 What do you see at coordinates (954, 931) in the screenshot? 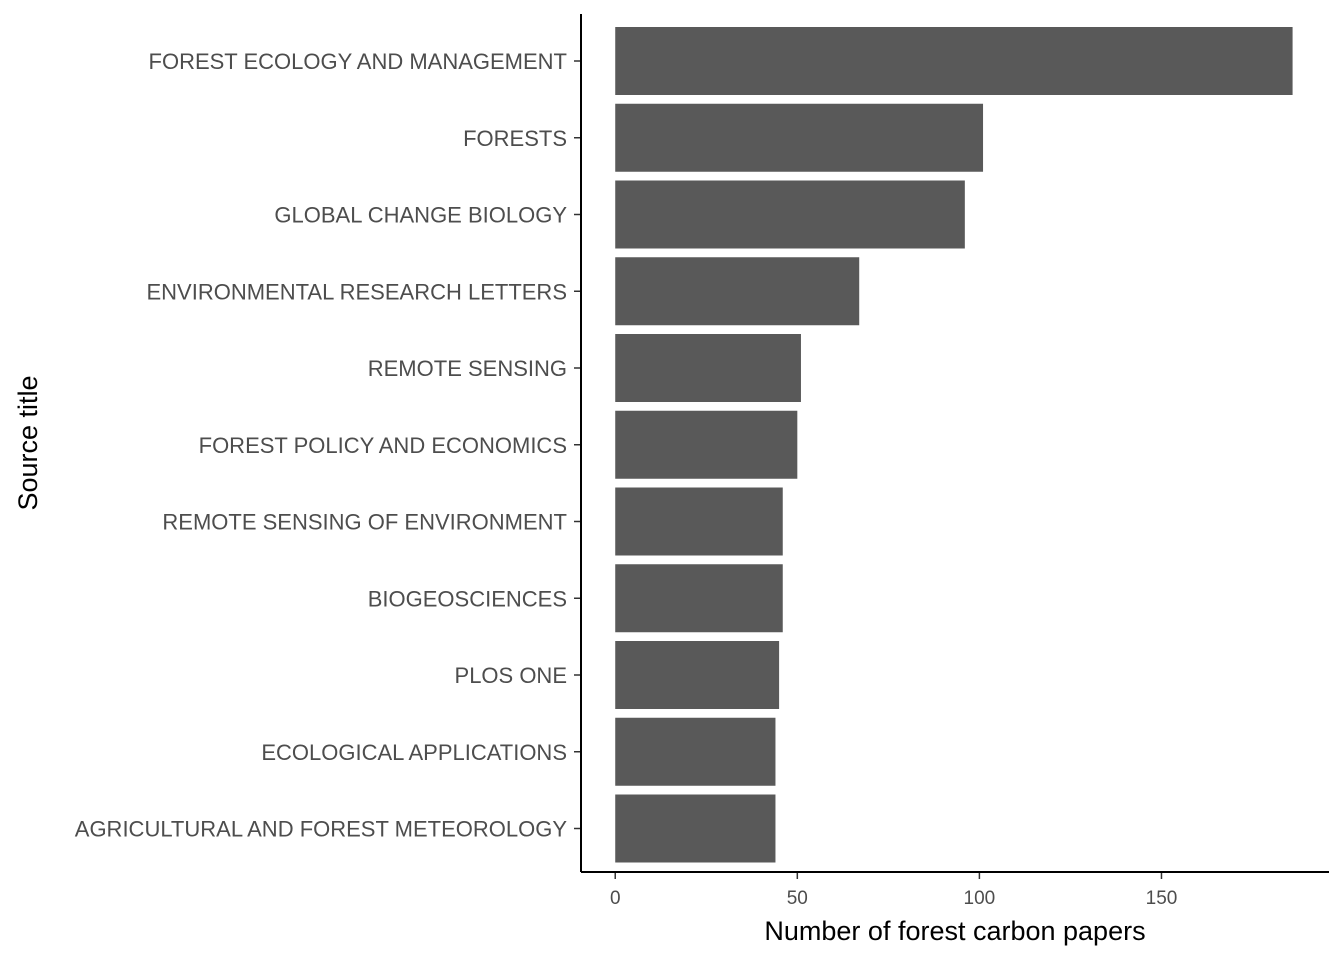
I see `x-axis-title: Number of forest carbon papers` at bounding box center [954, 931].